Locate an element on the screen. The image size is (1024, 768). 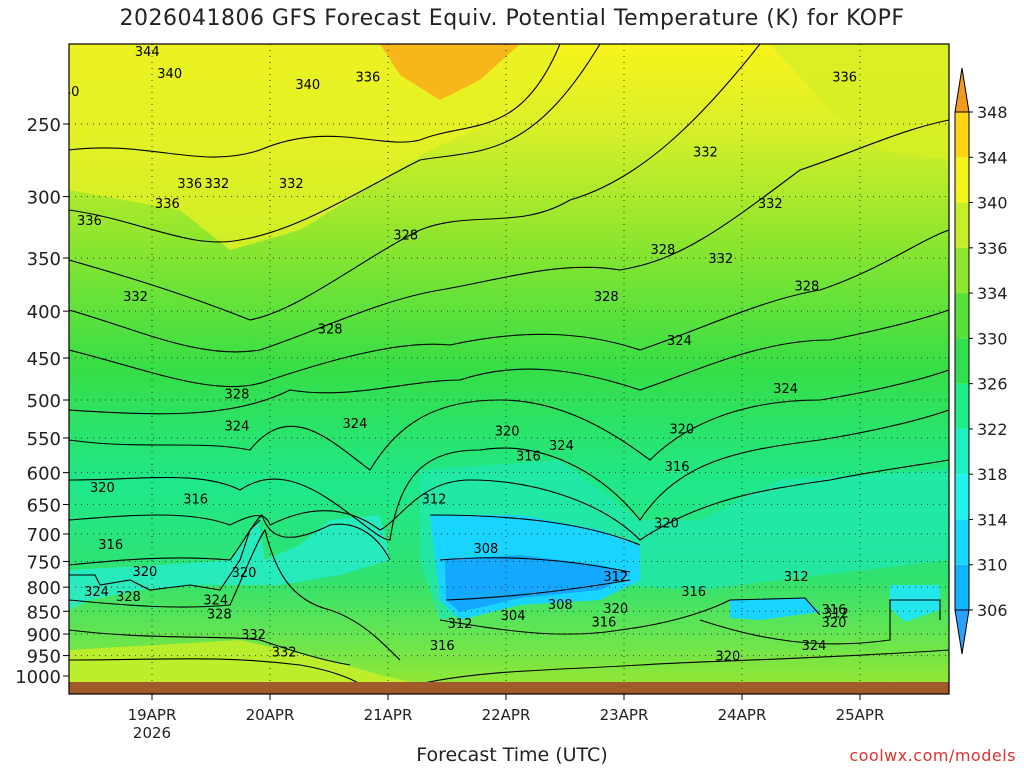
x-tick-label: 19APR is located at coordinates (152, 715).